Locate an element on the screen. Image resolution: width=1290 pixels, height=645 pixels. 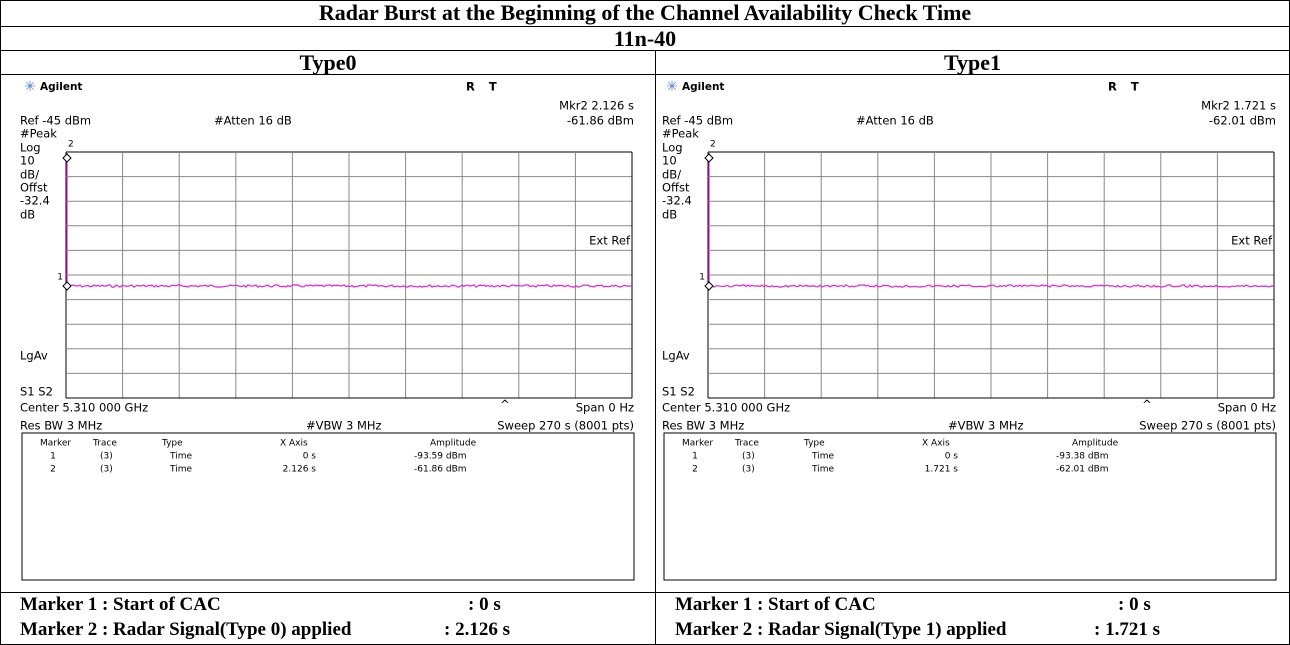
note-value: : 1.721 s is located at coordinates (1127, 629).